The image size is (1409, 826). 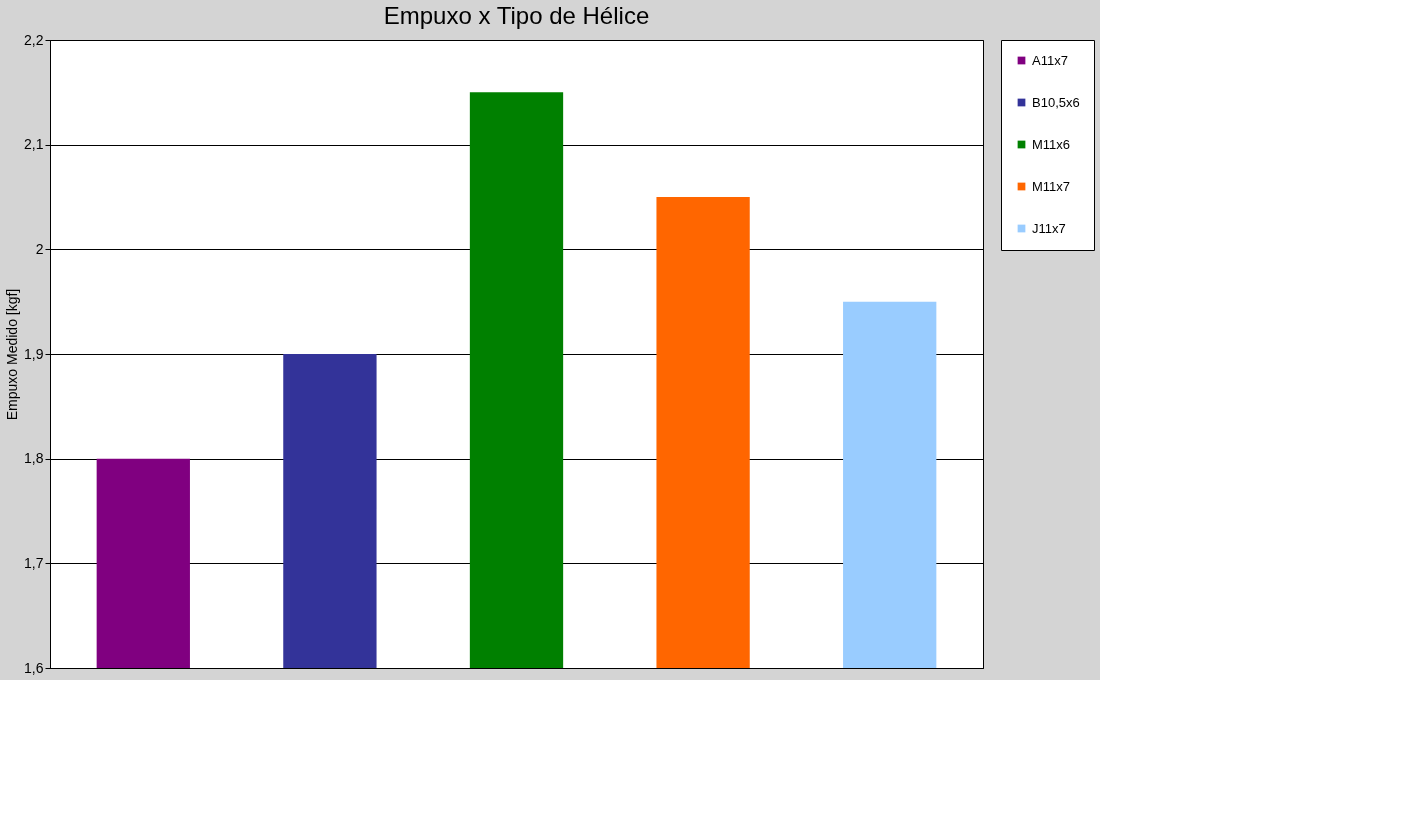 I want to click on y-tick-label: 1,9, so click(x=34, y=353).